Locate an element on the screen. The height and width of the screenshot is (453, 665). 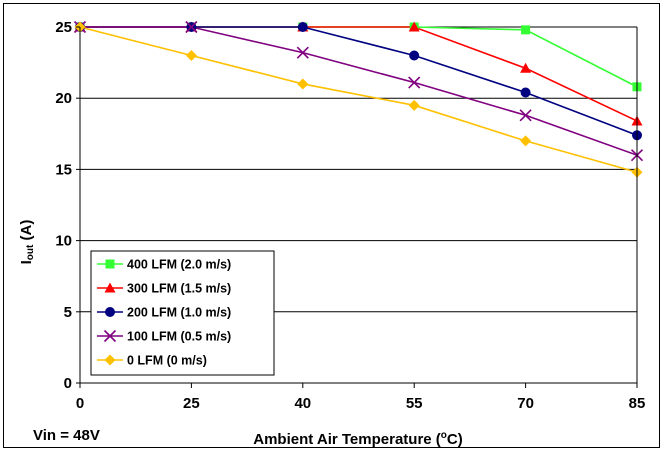
legend-item: 400 LFM (2.0 m/s) is located at coordinates (164, 265).